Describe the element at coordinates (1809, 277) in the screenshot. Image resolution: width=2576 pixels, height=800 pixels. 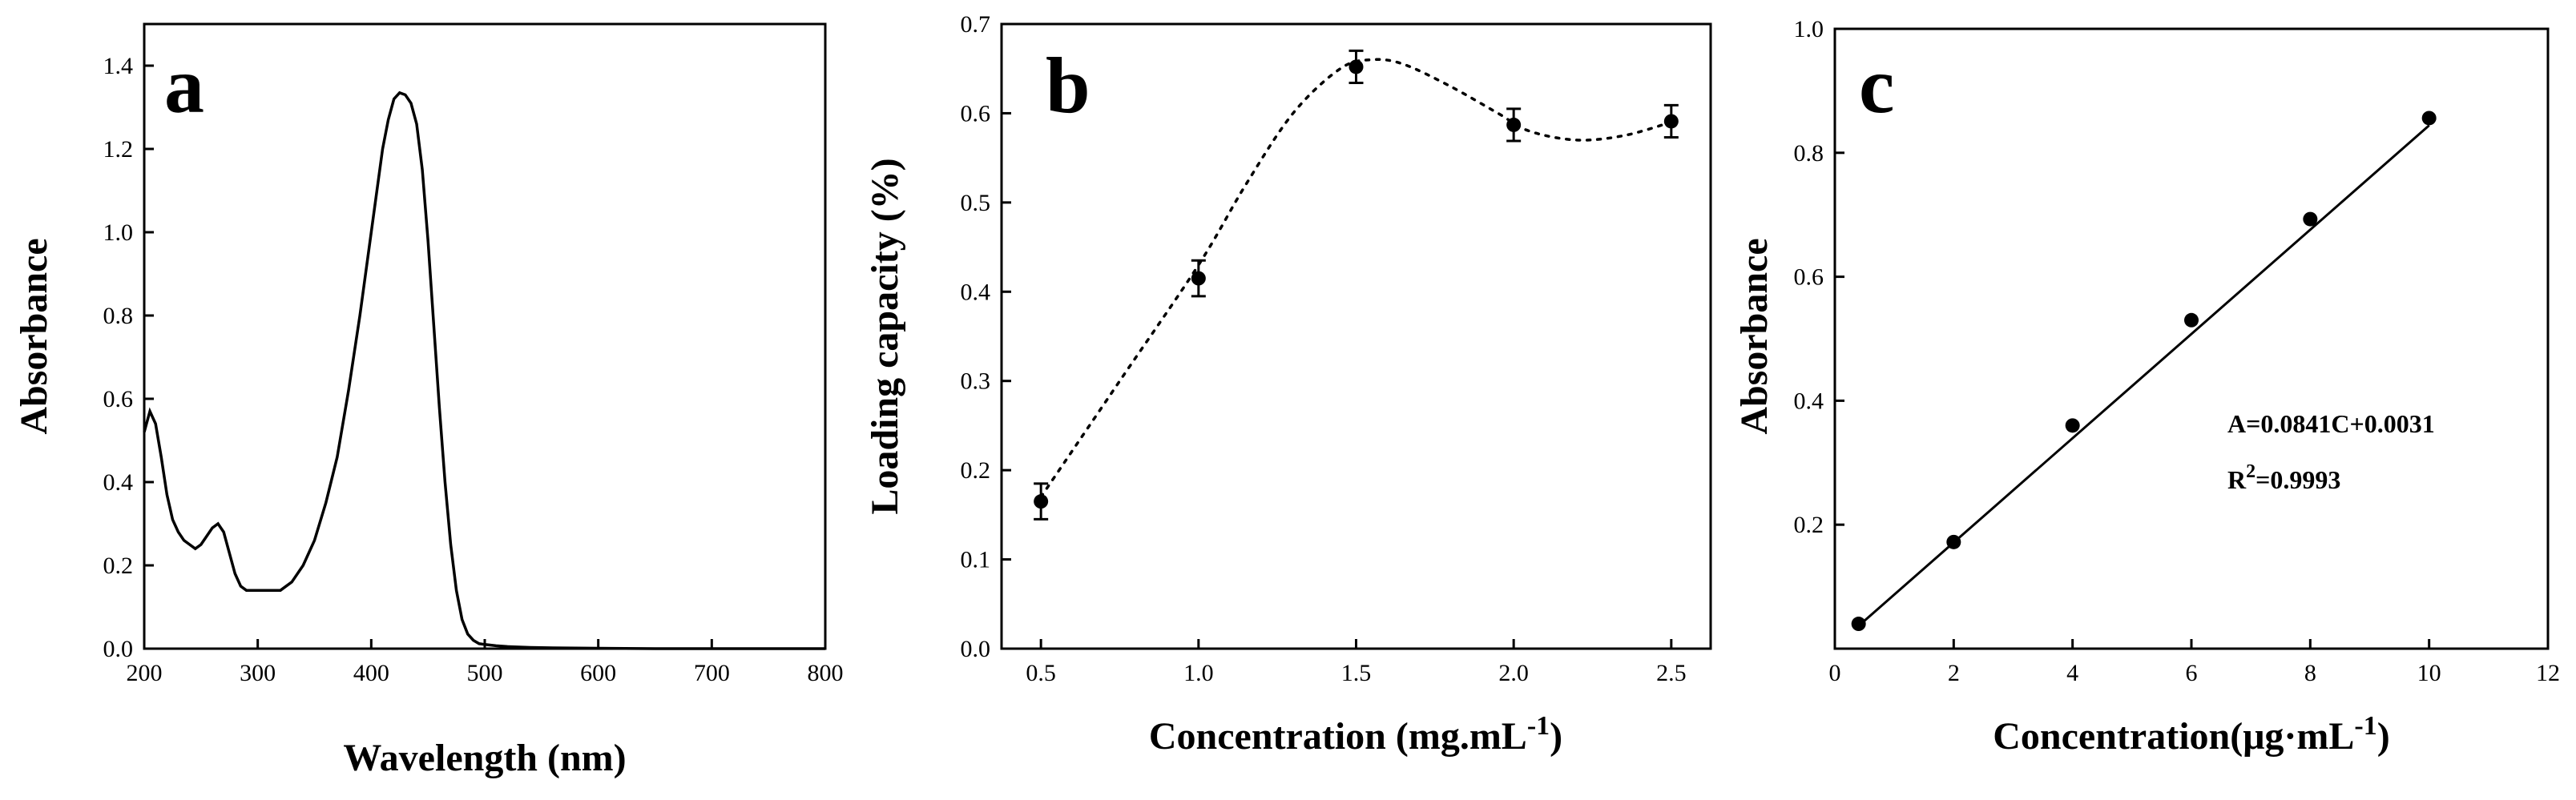
I see `panel-c-y-tick-label: 0.6` at that location.